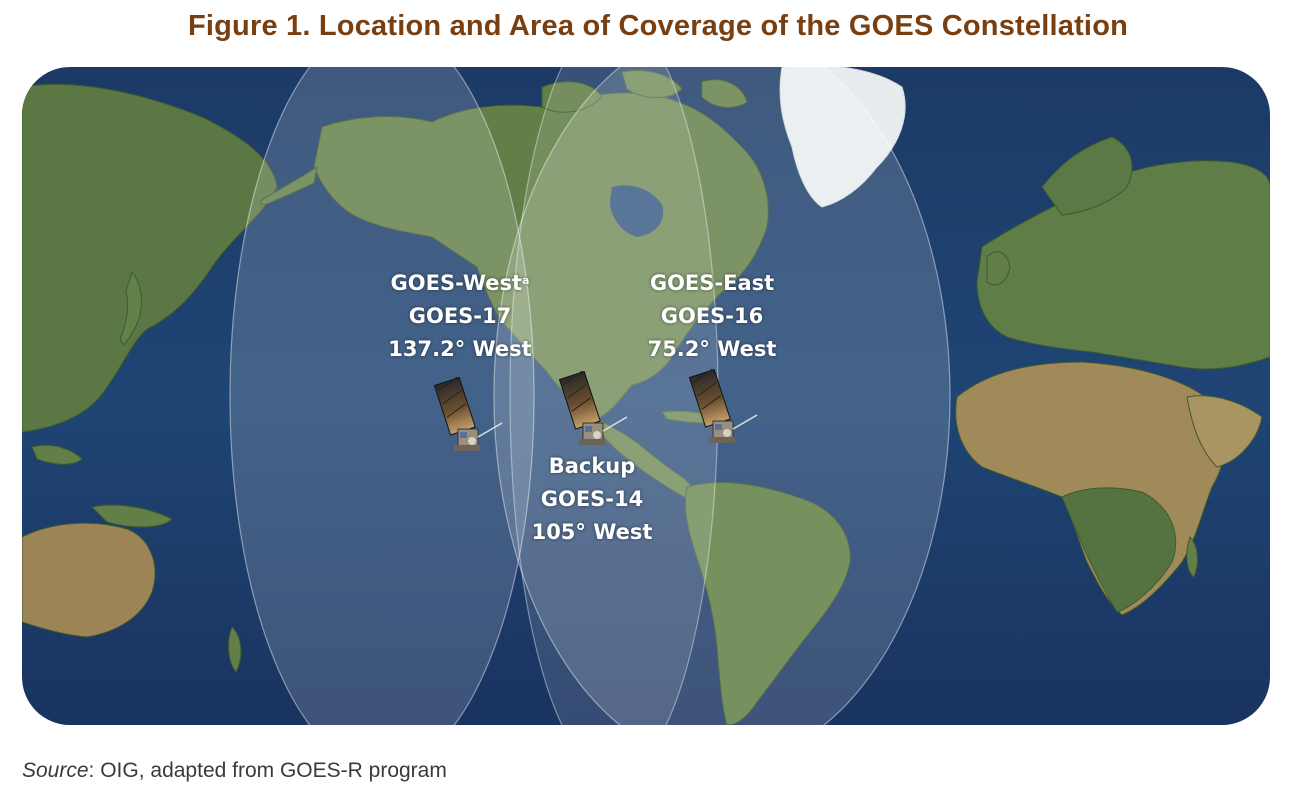 Image resolution: width=1316 pixels, height=793 pixels. I want to click on goes-east-label: GOES-East GOES-16 75.2° West, so click(712, 316).